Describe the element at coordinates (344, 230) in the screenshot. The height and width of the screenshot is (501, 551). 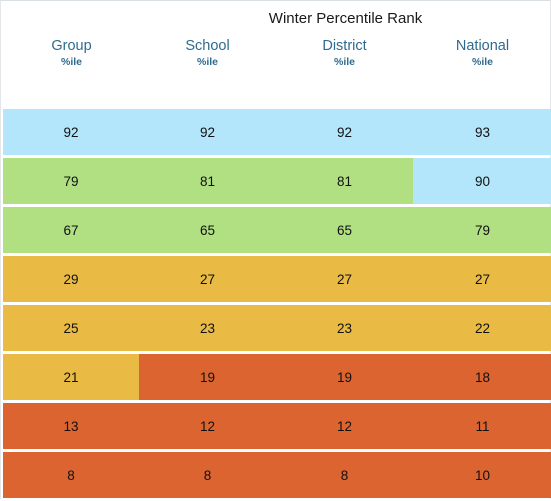
I see `cell-district-percentile: 65` at that location.